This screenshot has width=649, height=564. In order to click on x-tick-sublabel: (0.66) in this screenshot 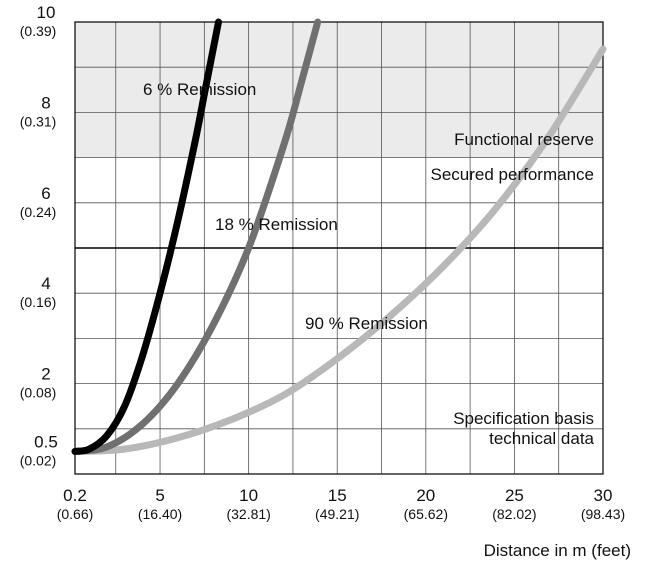, I will do `click(75, 514)`.